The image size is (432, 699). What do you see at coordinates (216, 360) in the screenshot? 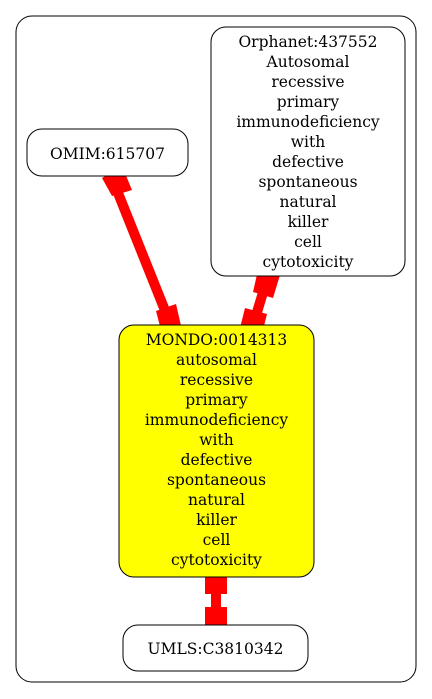
I see `node-mondo-line: autosomal` at bounding box center [216, 360].